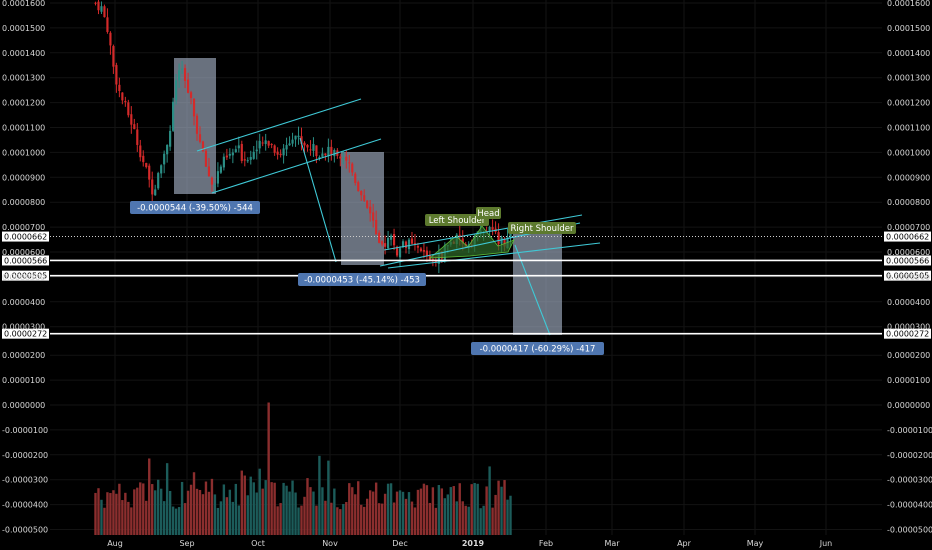  What do you see at coordinates (612, 543) in the screenshot?
I see `x-tick-label: Mar` at bounding box center [612, 543].